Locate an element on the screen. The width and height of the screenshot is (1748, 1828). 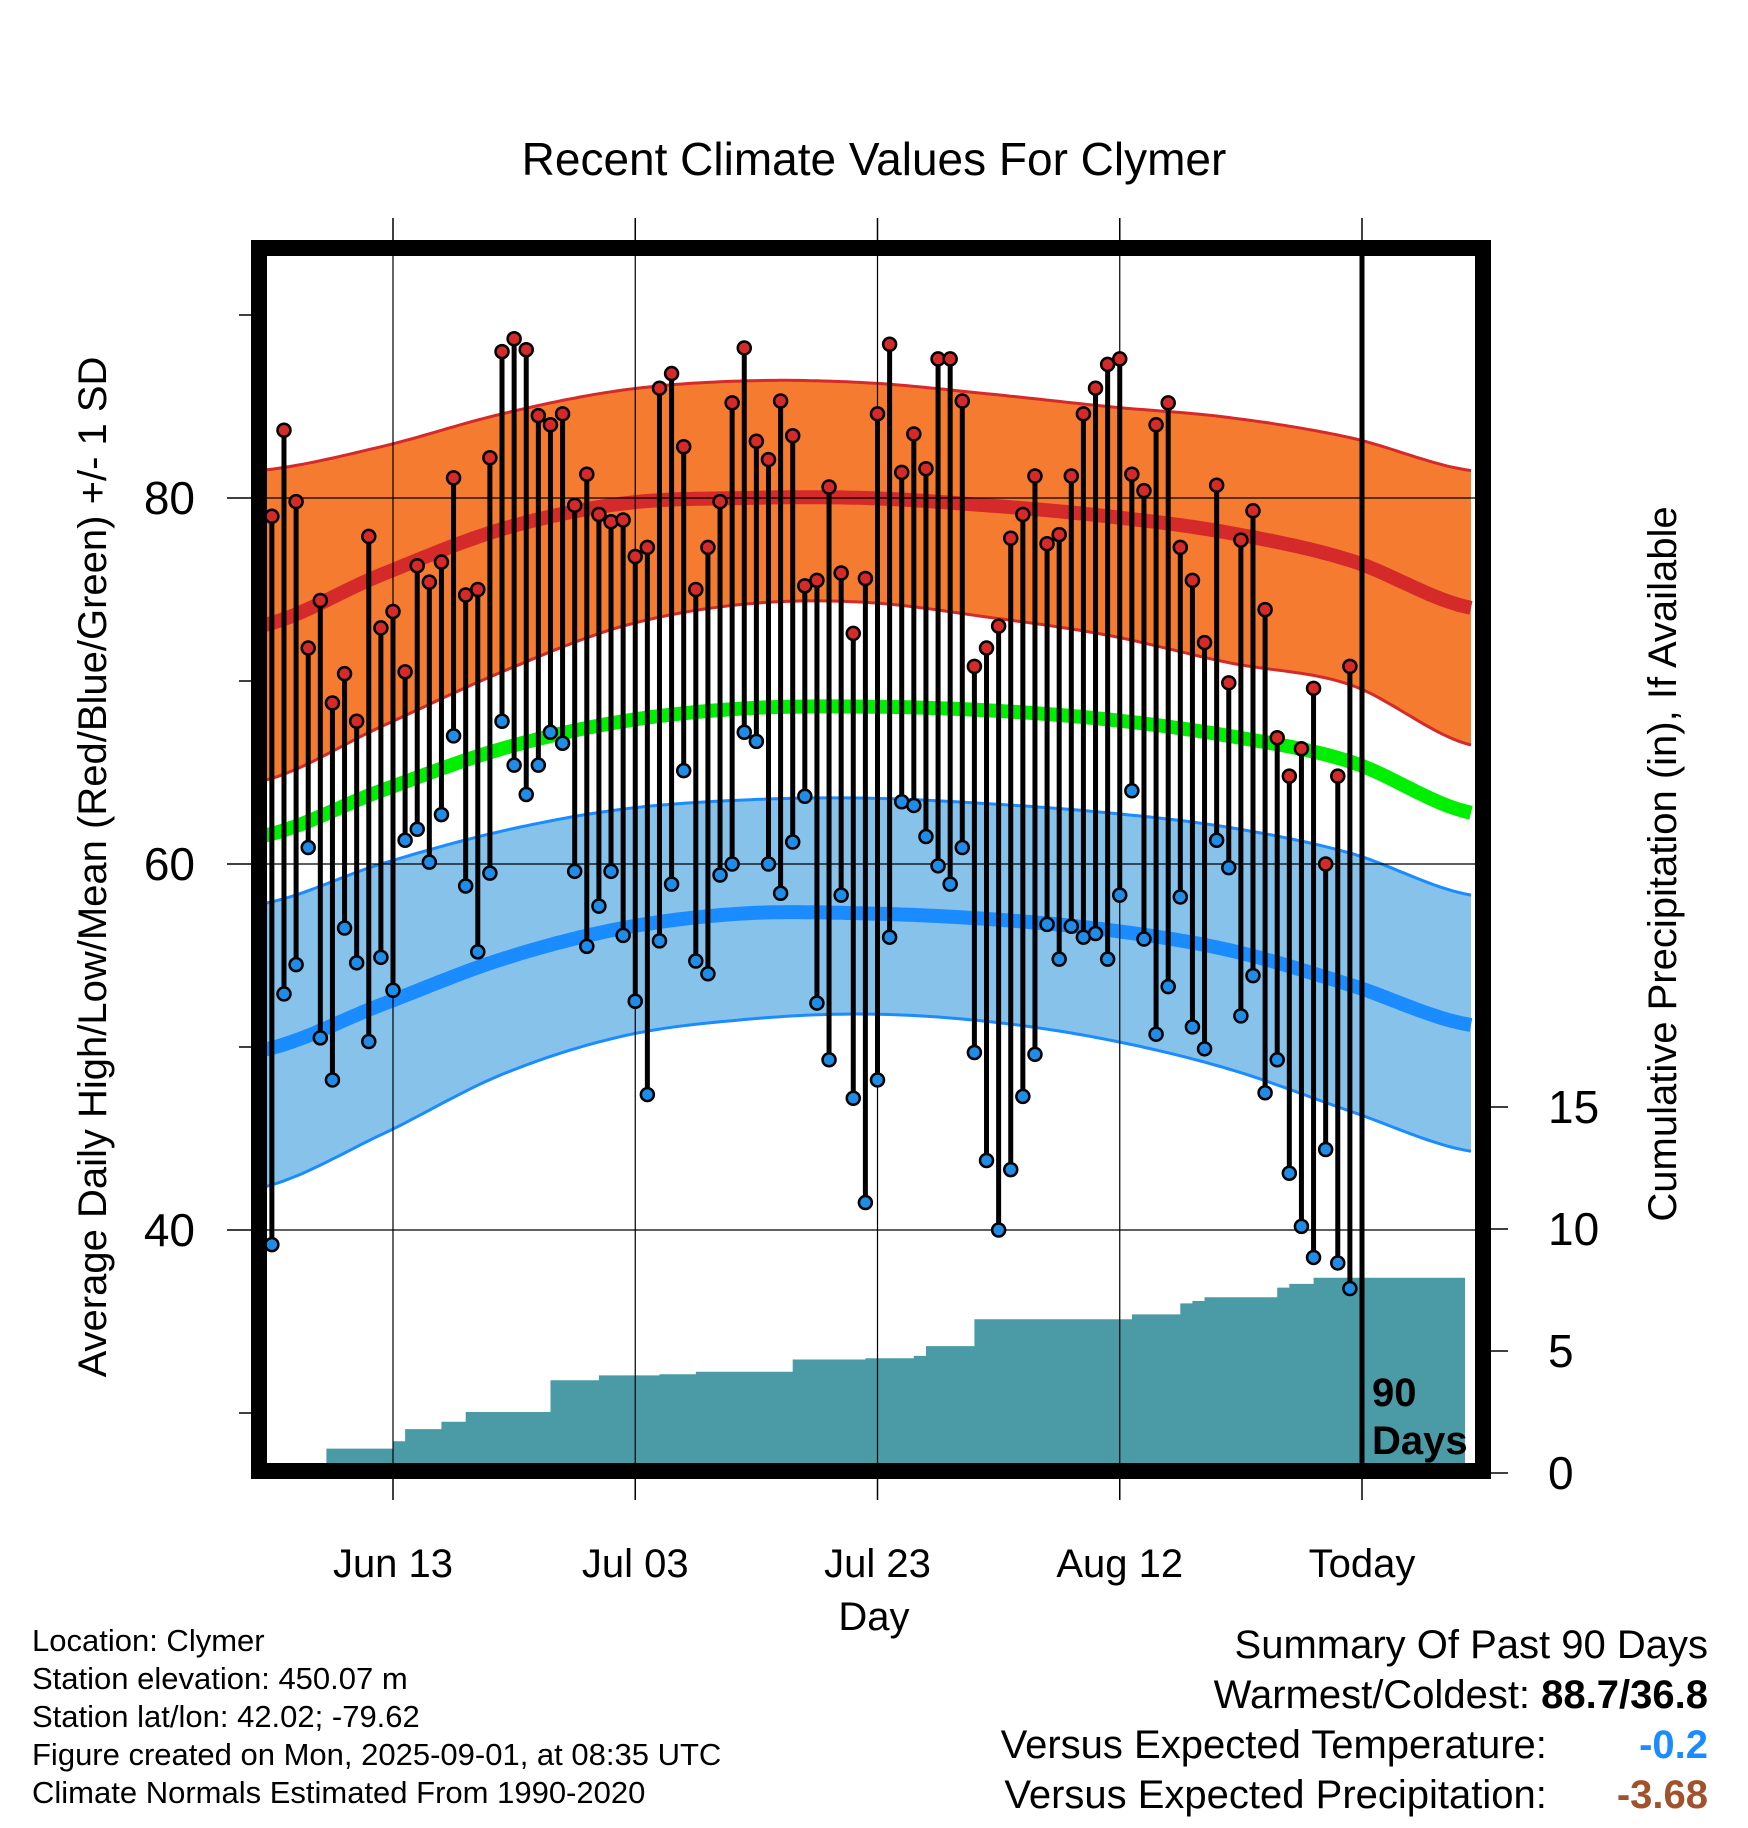
precip-area is located at coordinates (895, 1374).